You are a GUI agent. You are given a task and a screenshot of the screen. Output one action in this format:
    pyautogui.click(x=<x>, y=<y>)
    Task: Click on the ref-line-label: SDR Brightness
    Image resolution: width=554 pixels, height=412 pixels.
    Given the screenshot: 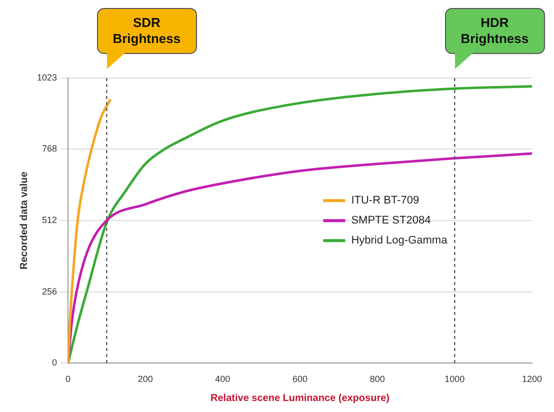 What is the action you would take?
    pyautogui.click(x=146, y=31)
    